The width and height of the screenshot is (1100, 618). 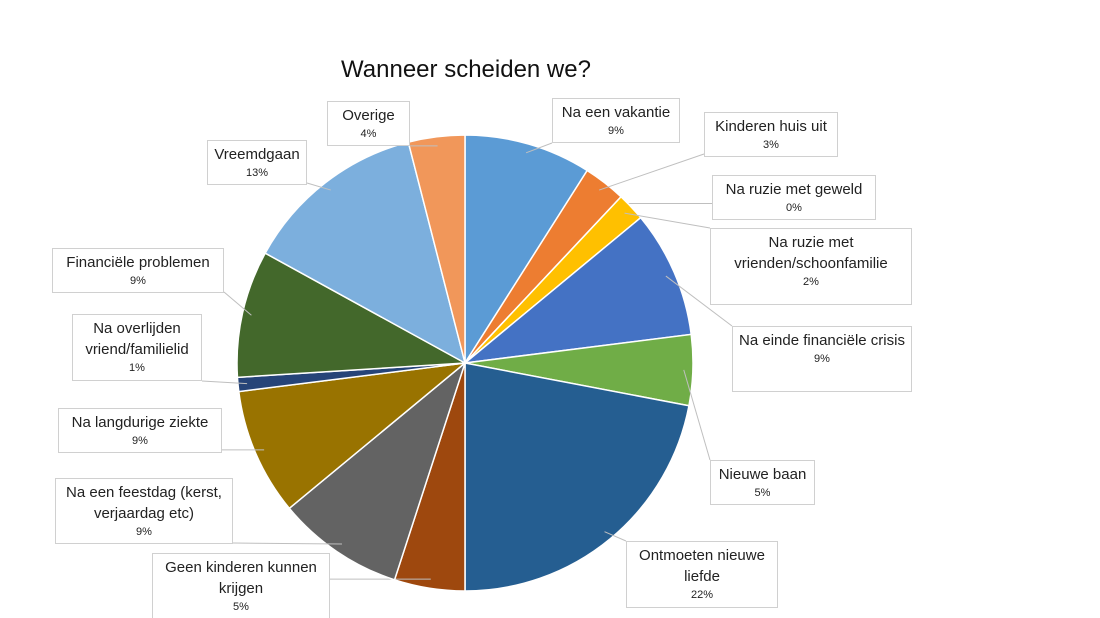 I want to click on data-label: Na overlijden vriend/familielid 1%, so click(x=137, y=347).